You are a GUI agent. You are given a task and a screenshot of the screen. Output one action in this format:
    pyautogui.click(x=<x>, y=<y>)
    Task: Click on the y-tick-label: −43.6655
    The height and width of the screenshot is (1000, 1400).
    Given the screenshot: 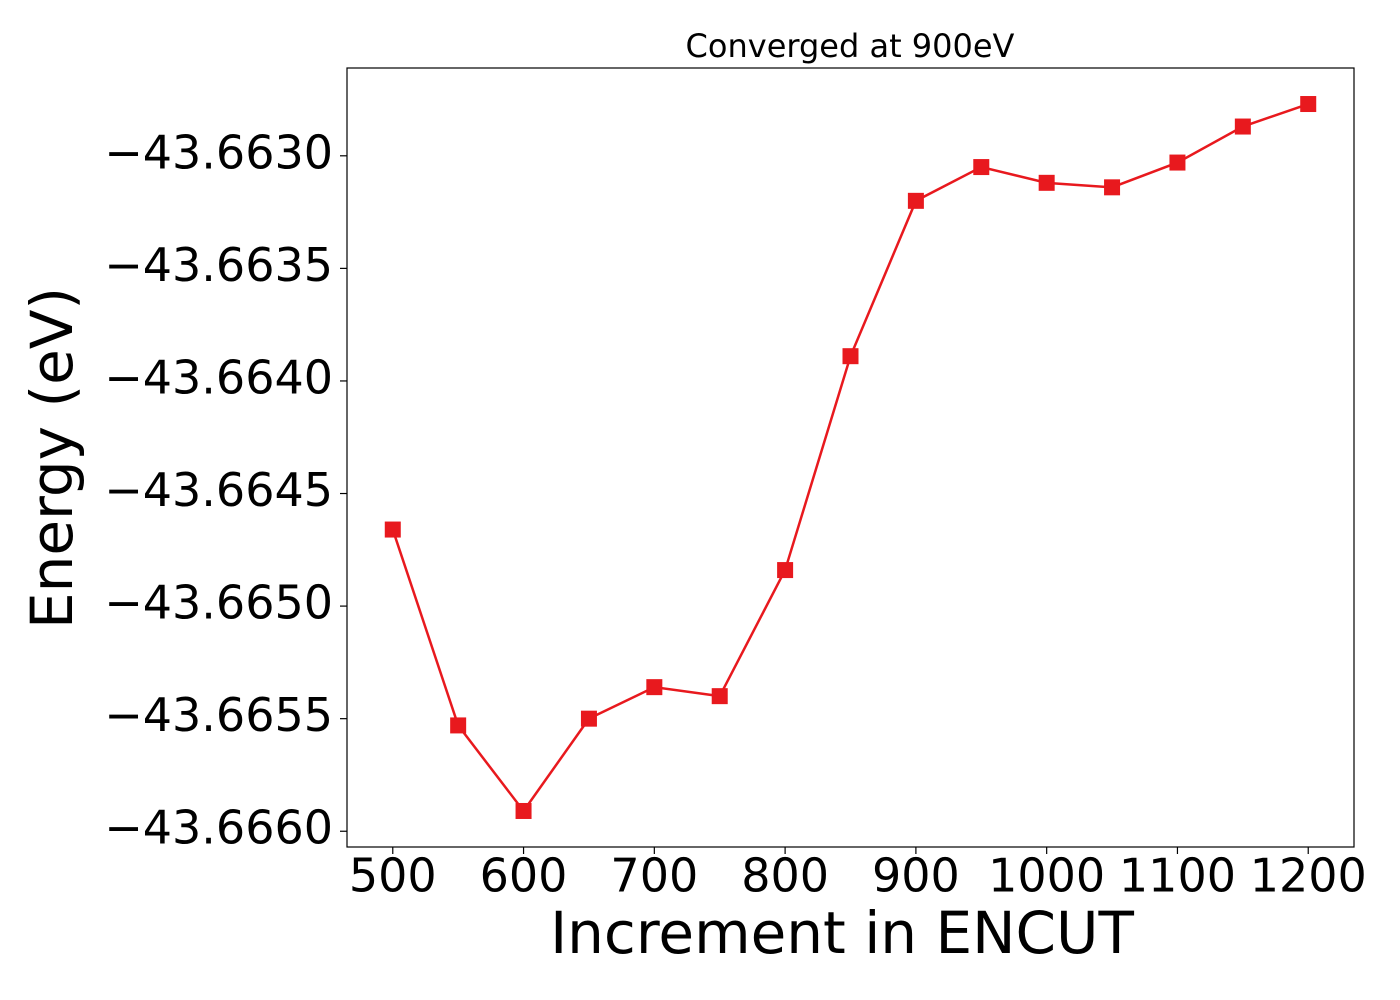 What is the action you would take?
    pyautogui.click(x=218, y=715)
    